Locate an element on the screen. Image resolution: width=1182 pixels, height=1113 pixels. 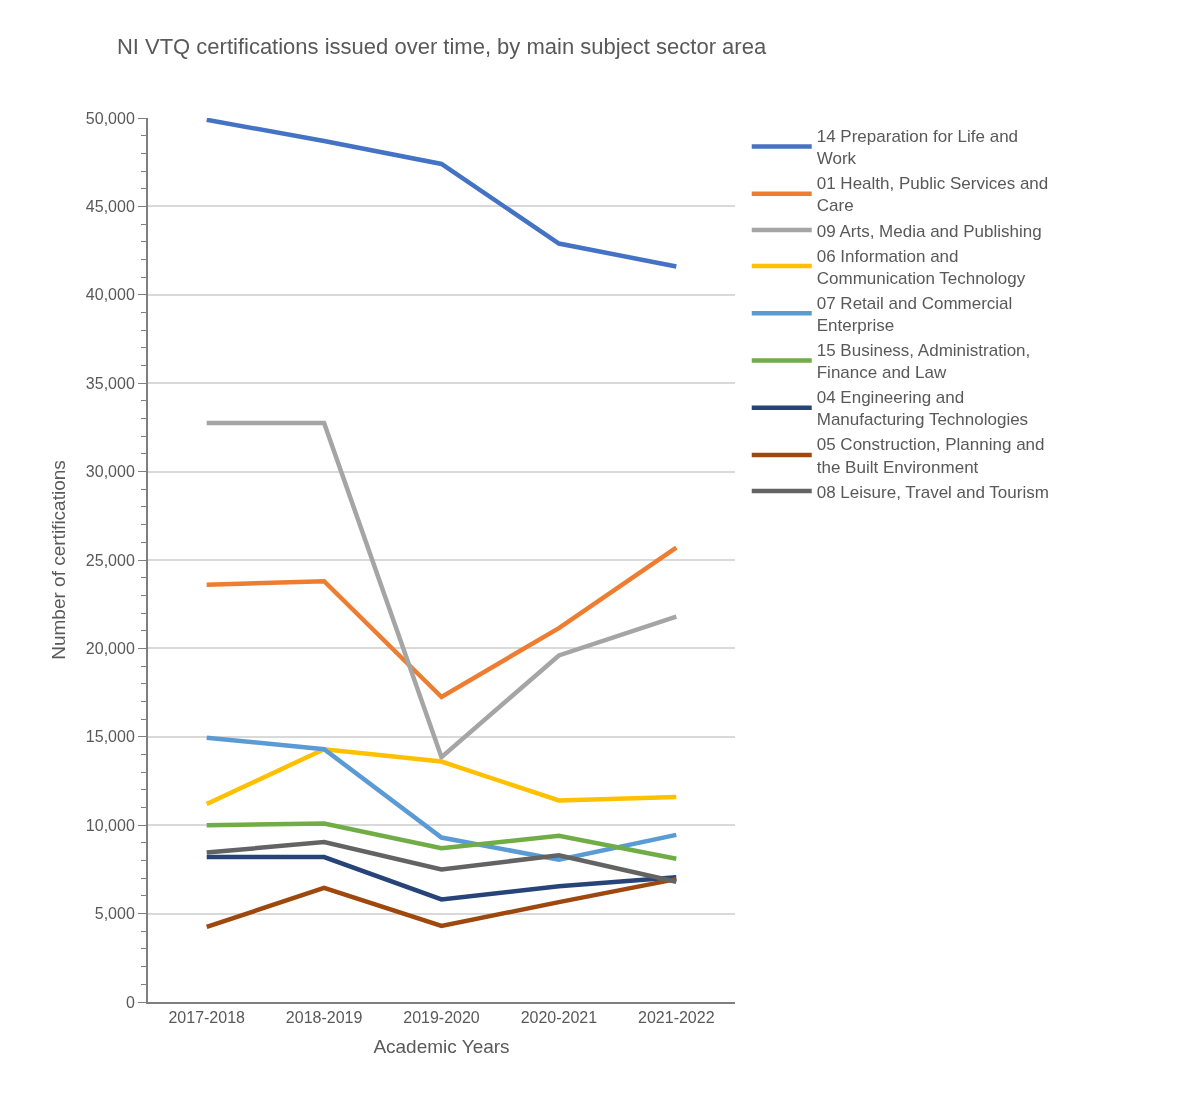
y-tick-label: 0 is located at coordinates (130, 1002).